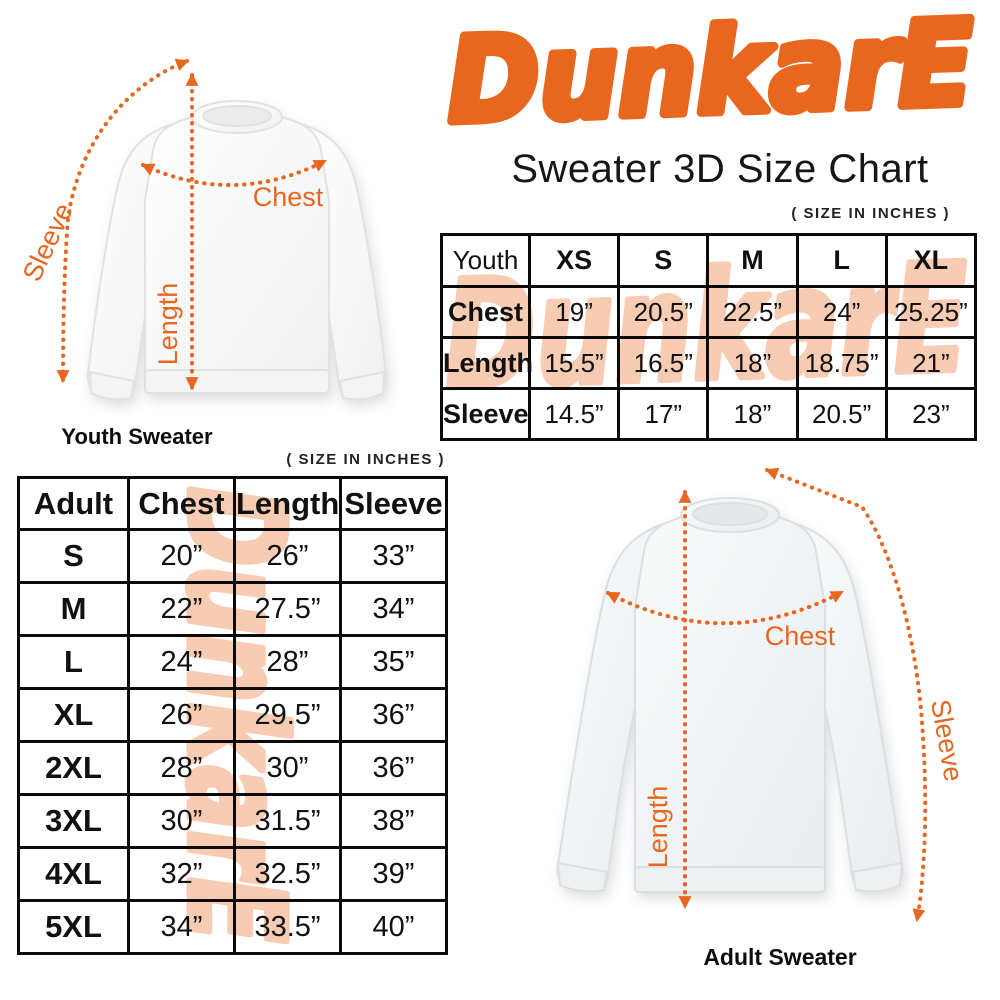  What do you see at coordinates (287, 874) in the screenshot?
I see `size-cell: 32.5”` at bounding box center [287, 874].